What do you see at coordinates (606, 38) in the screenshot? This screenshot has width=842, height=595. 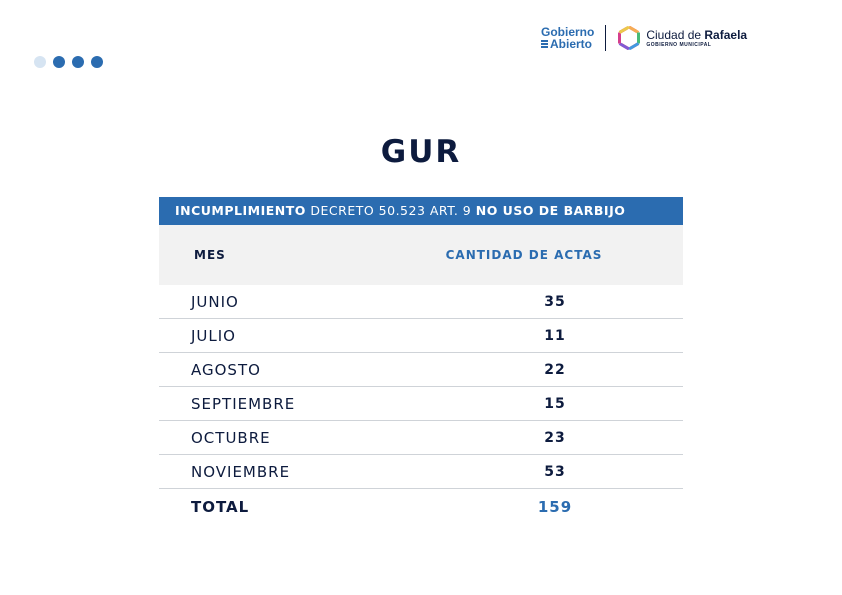 I see `logo-divider` at bounding box center [606, 38].